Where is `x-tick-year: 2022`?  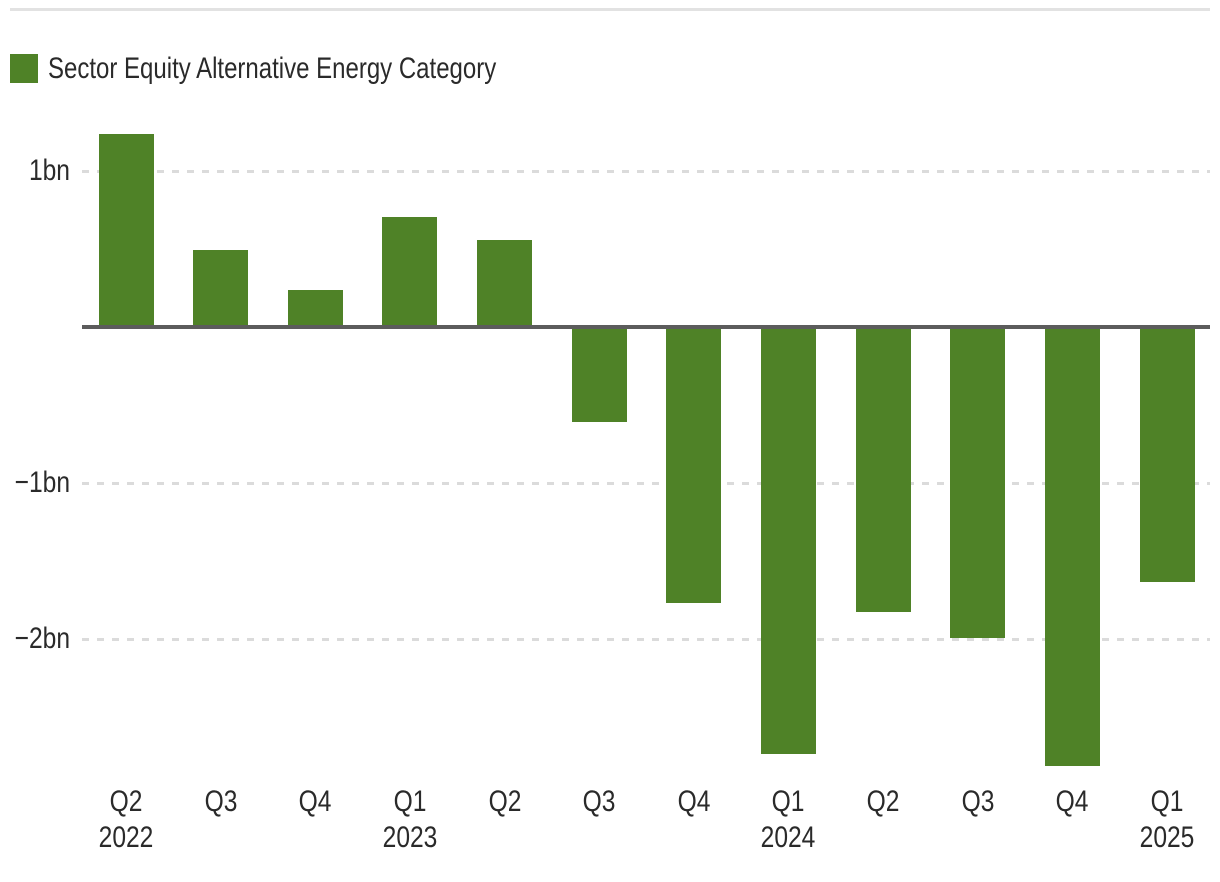 x-tick-year: 2022 is located at coordinates (126, 837).